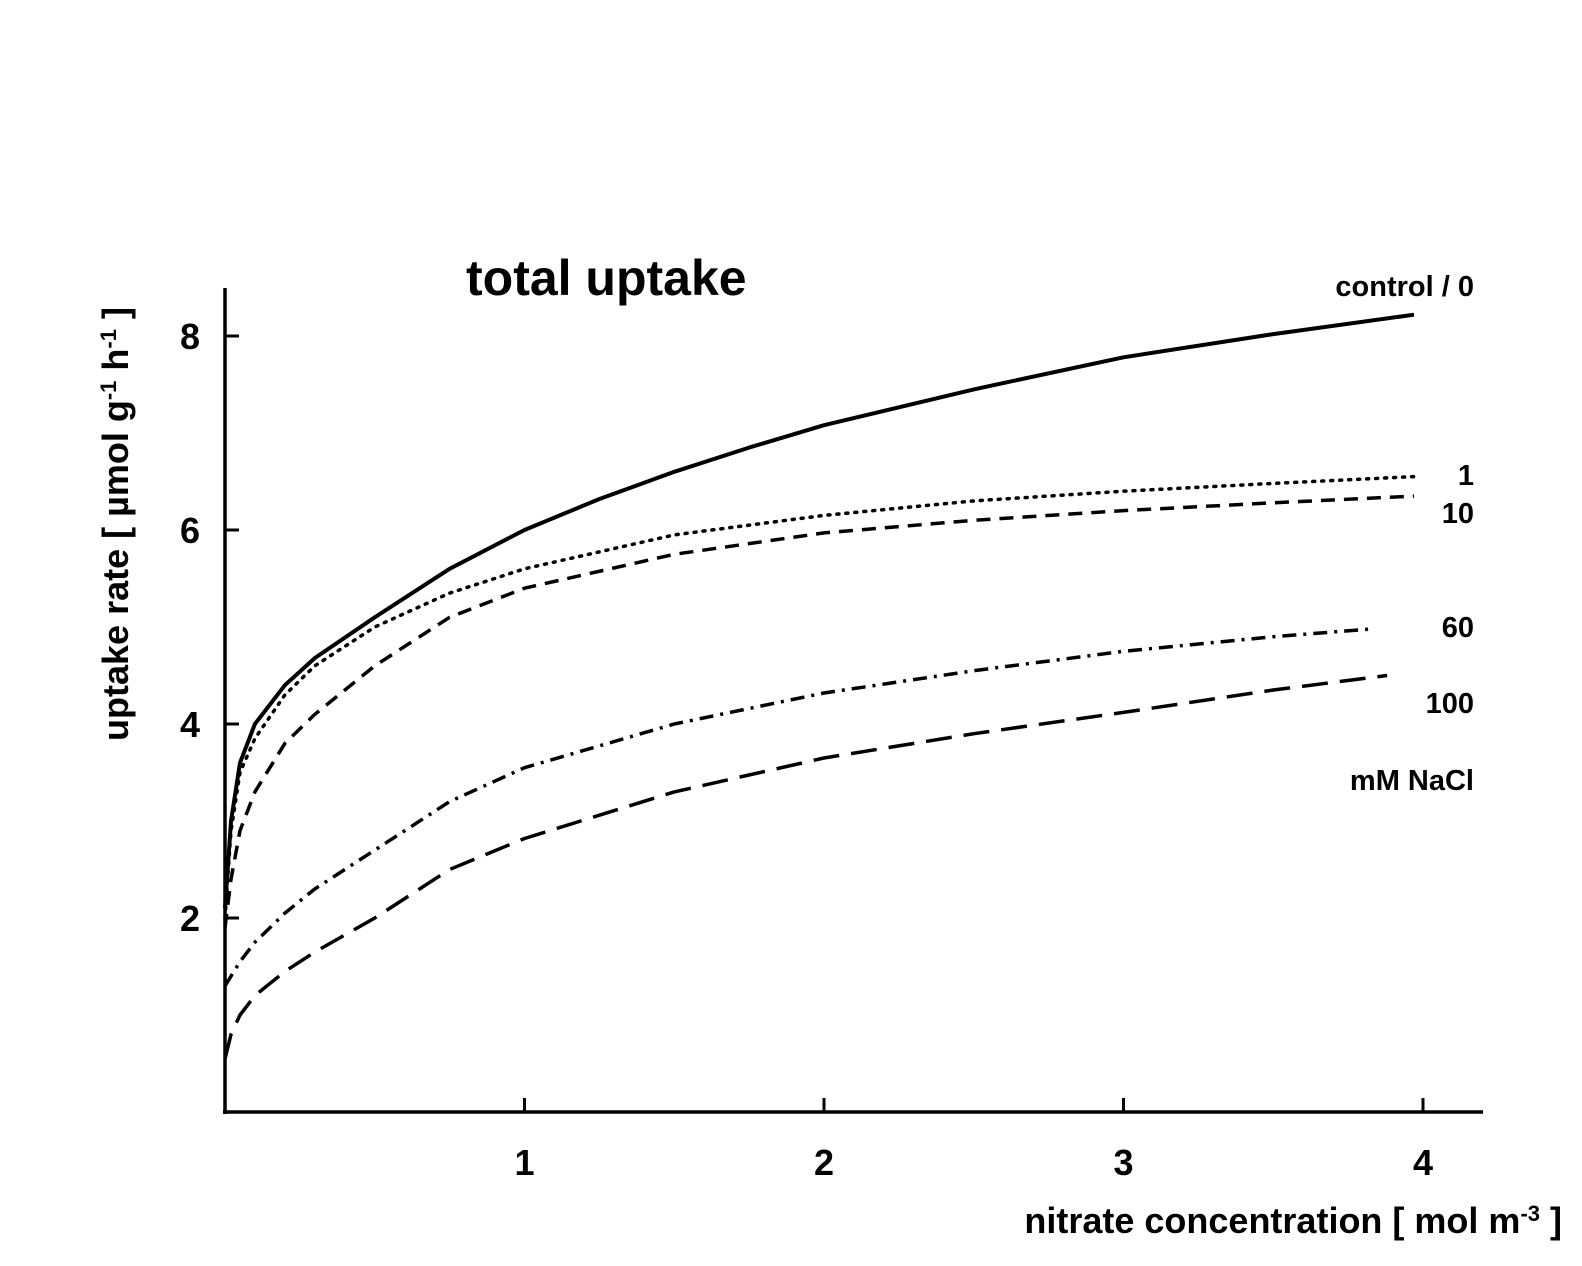 This screenshot has width=1582, height=1266. What do you see at coordinates (115, 365) in the screenshot?
I see `y-axis-title-mid: h` at bounding box center [115, 365].